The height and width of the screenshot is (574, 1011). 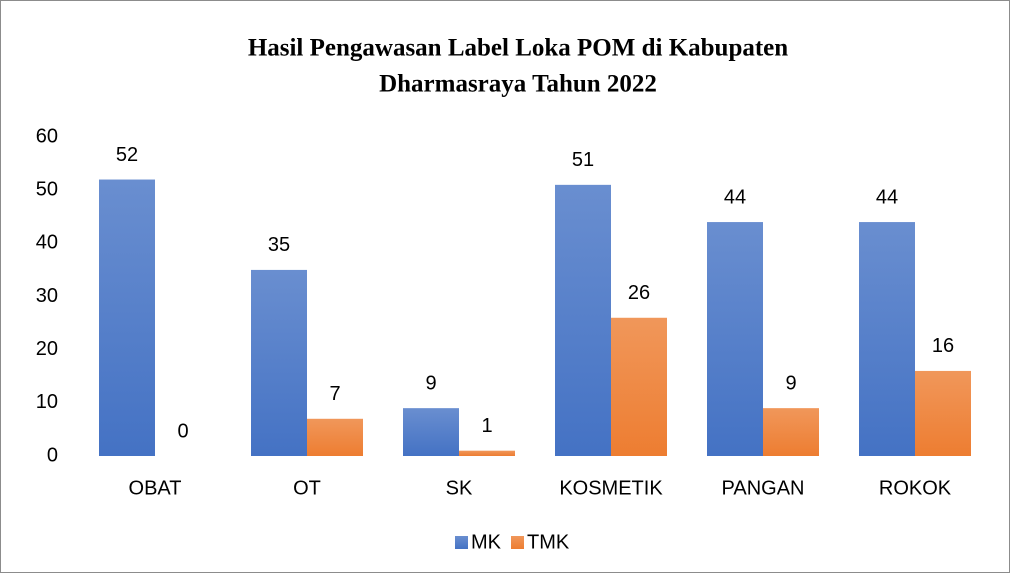 What do you see at coordinates (47, 136) in the screenshot?
I see `y-tick-label: 60` at bounding box center [47, 136].